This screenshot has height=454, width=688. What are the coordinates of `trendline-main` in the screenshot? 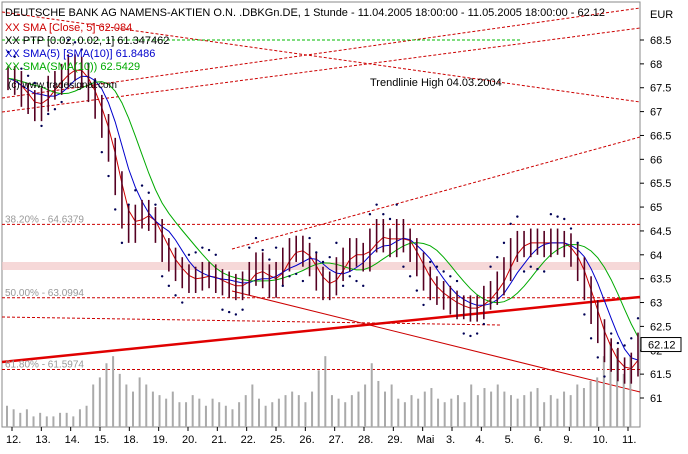 It's located at (321, 329).